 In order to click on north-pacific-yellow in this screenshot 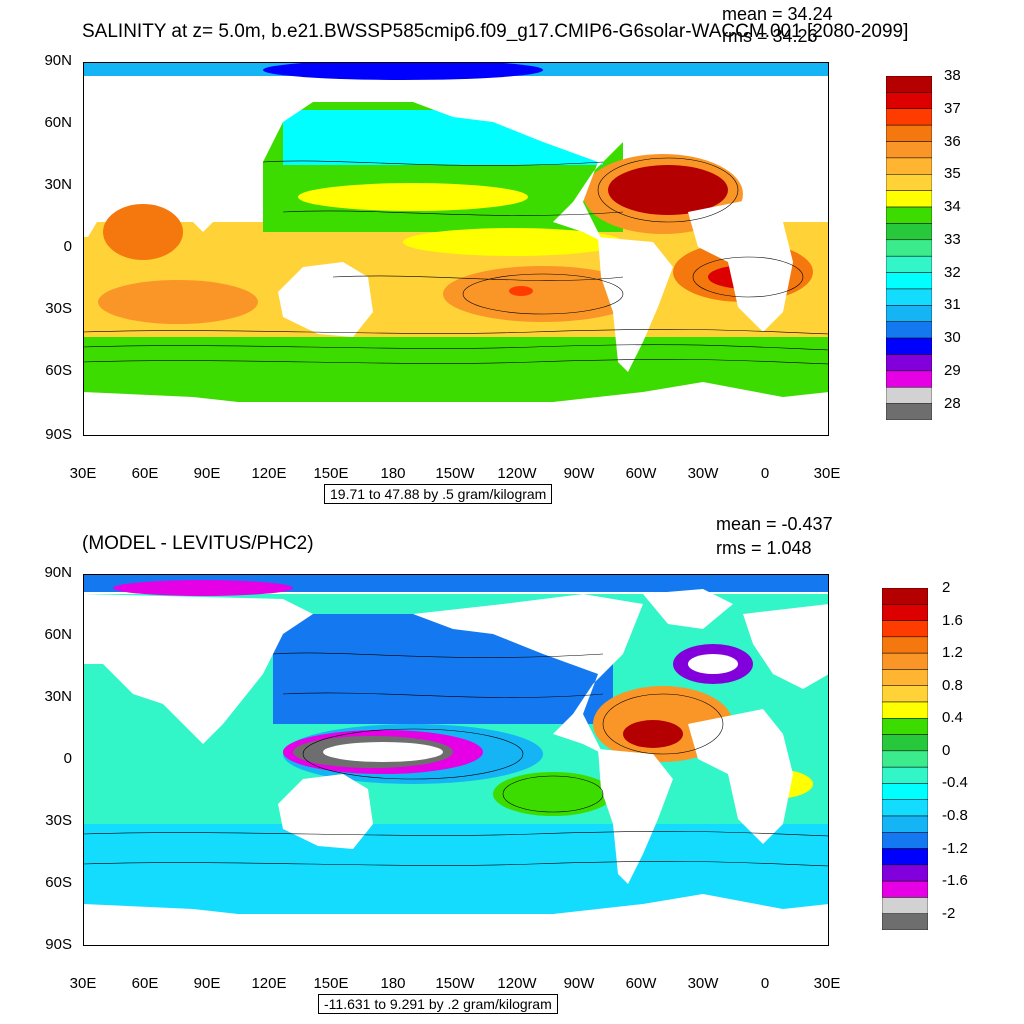, I will do `click(413, 197)`.